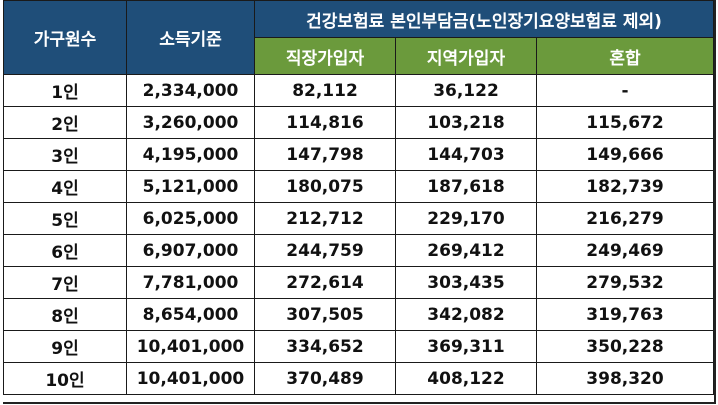  I want to click on cell-mixed: 149,666, so click(625, 154).